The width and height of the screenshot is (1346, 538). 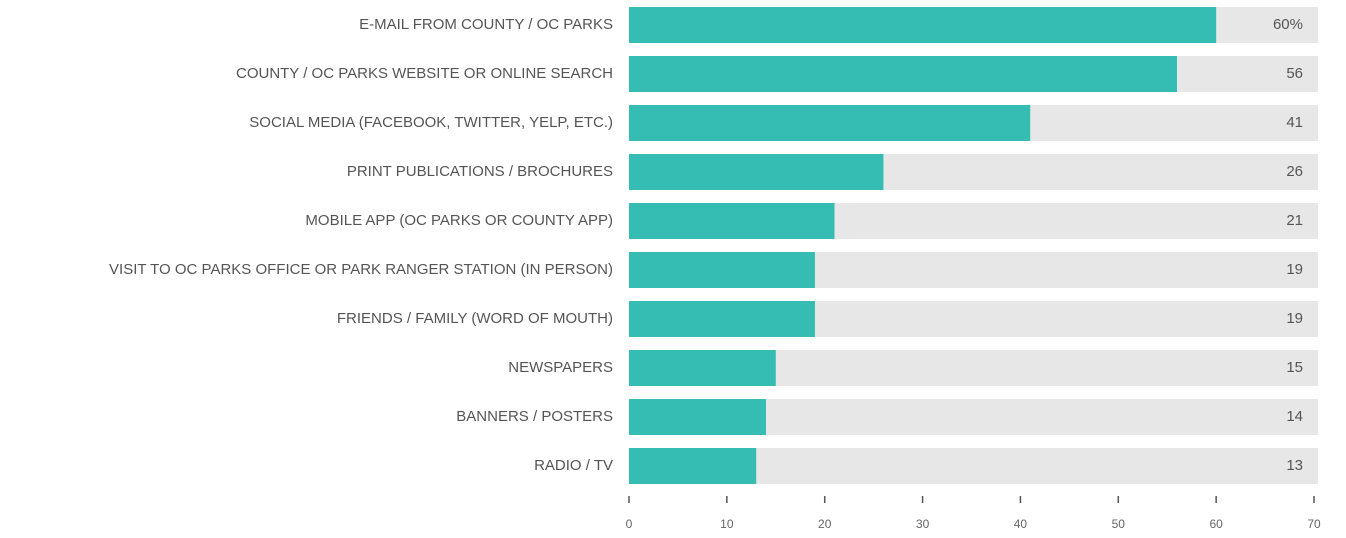 I want to click on value-label: 21, so click(x=1294, y=220).